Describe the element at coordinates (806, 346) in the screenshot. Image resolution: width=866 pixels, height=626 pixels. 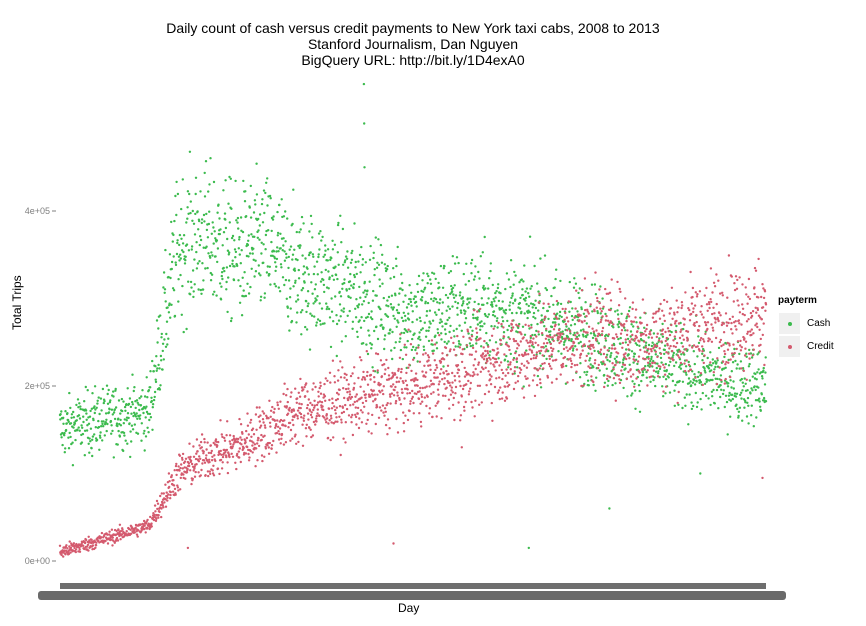
I see `legend-item-credit: Credit` at that location.